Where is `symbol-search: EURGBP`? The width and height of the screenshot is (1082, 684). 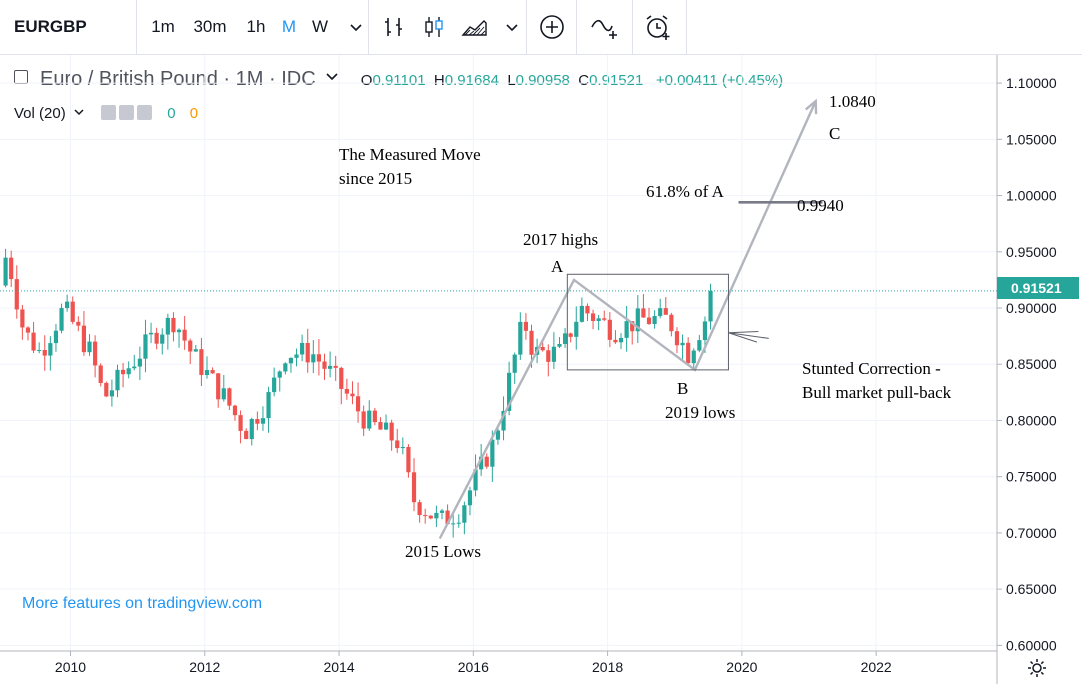
symbol-search: EURGBP is located at coordinates (50, 26).